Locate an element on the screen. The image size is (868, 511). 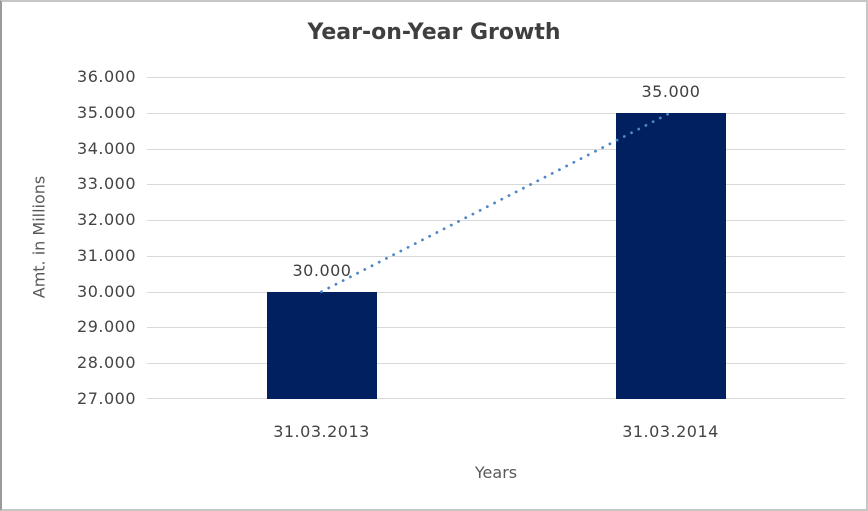
x-axis-category-labels: 31.03.2013 31.03.2014 is located at coordinates (496, 432).